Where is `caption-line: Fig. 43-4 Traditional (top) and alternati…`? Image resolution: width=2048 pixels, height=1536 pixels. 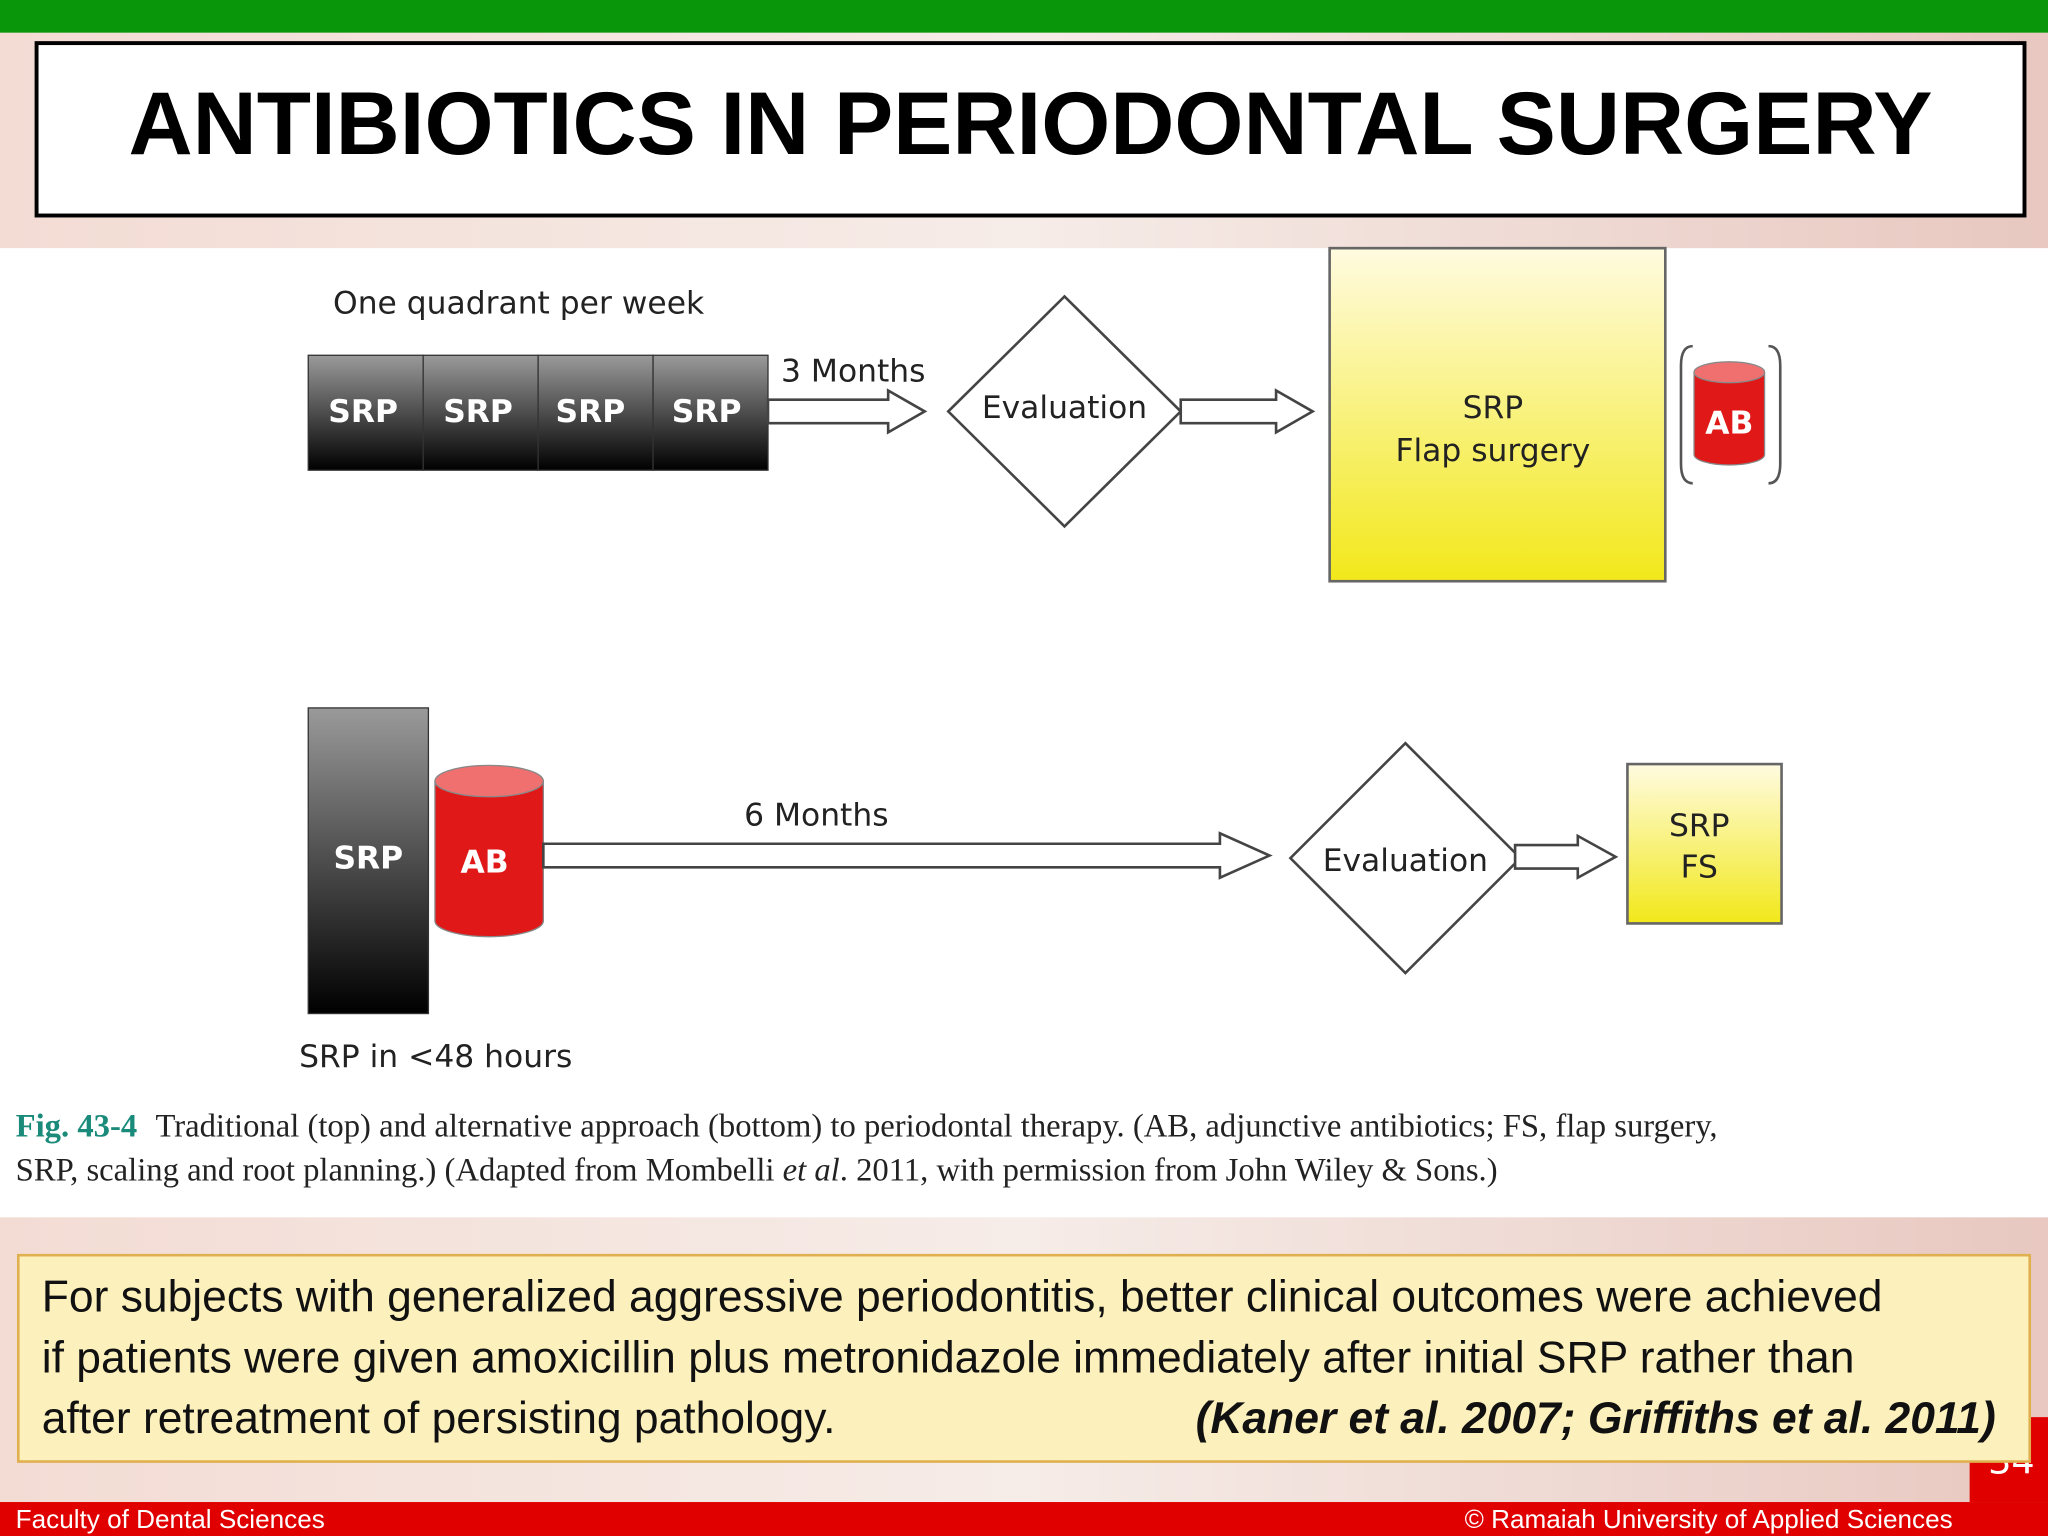 caption-line: Fig. 43-4 Traditional (top) and alternati… is located at coordinates (867, 1126).